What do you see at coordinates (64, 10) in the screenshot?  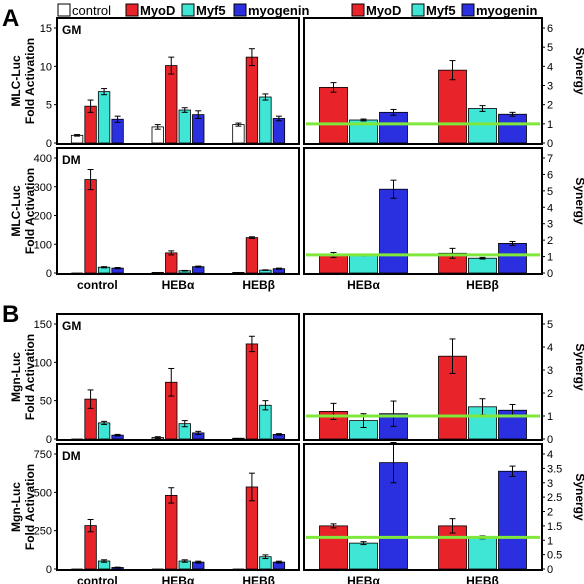 I see `legend-control-swatch` at bounding box center [64, 10].